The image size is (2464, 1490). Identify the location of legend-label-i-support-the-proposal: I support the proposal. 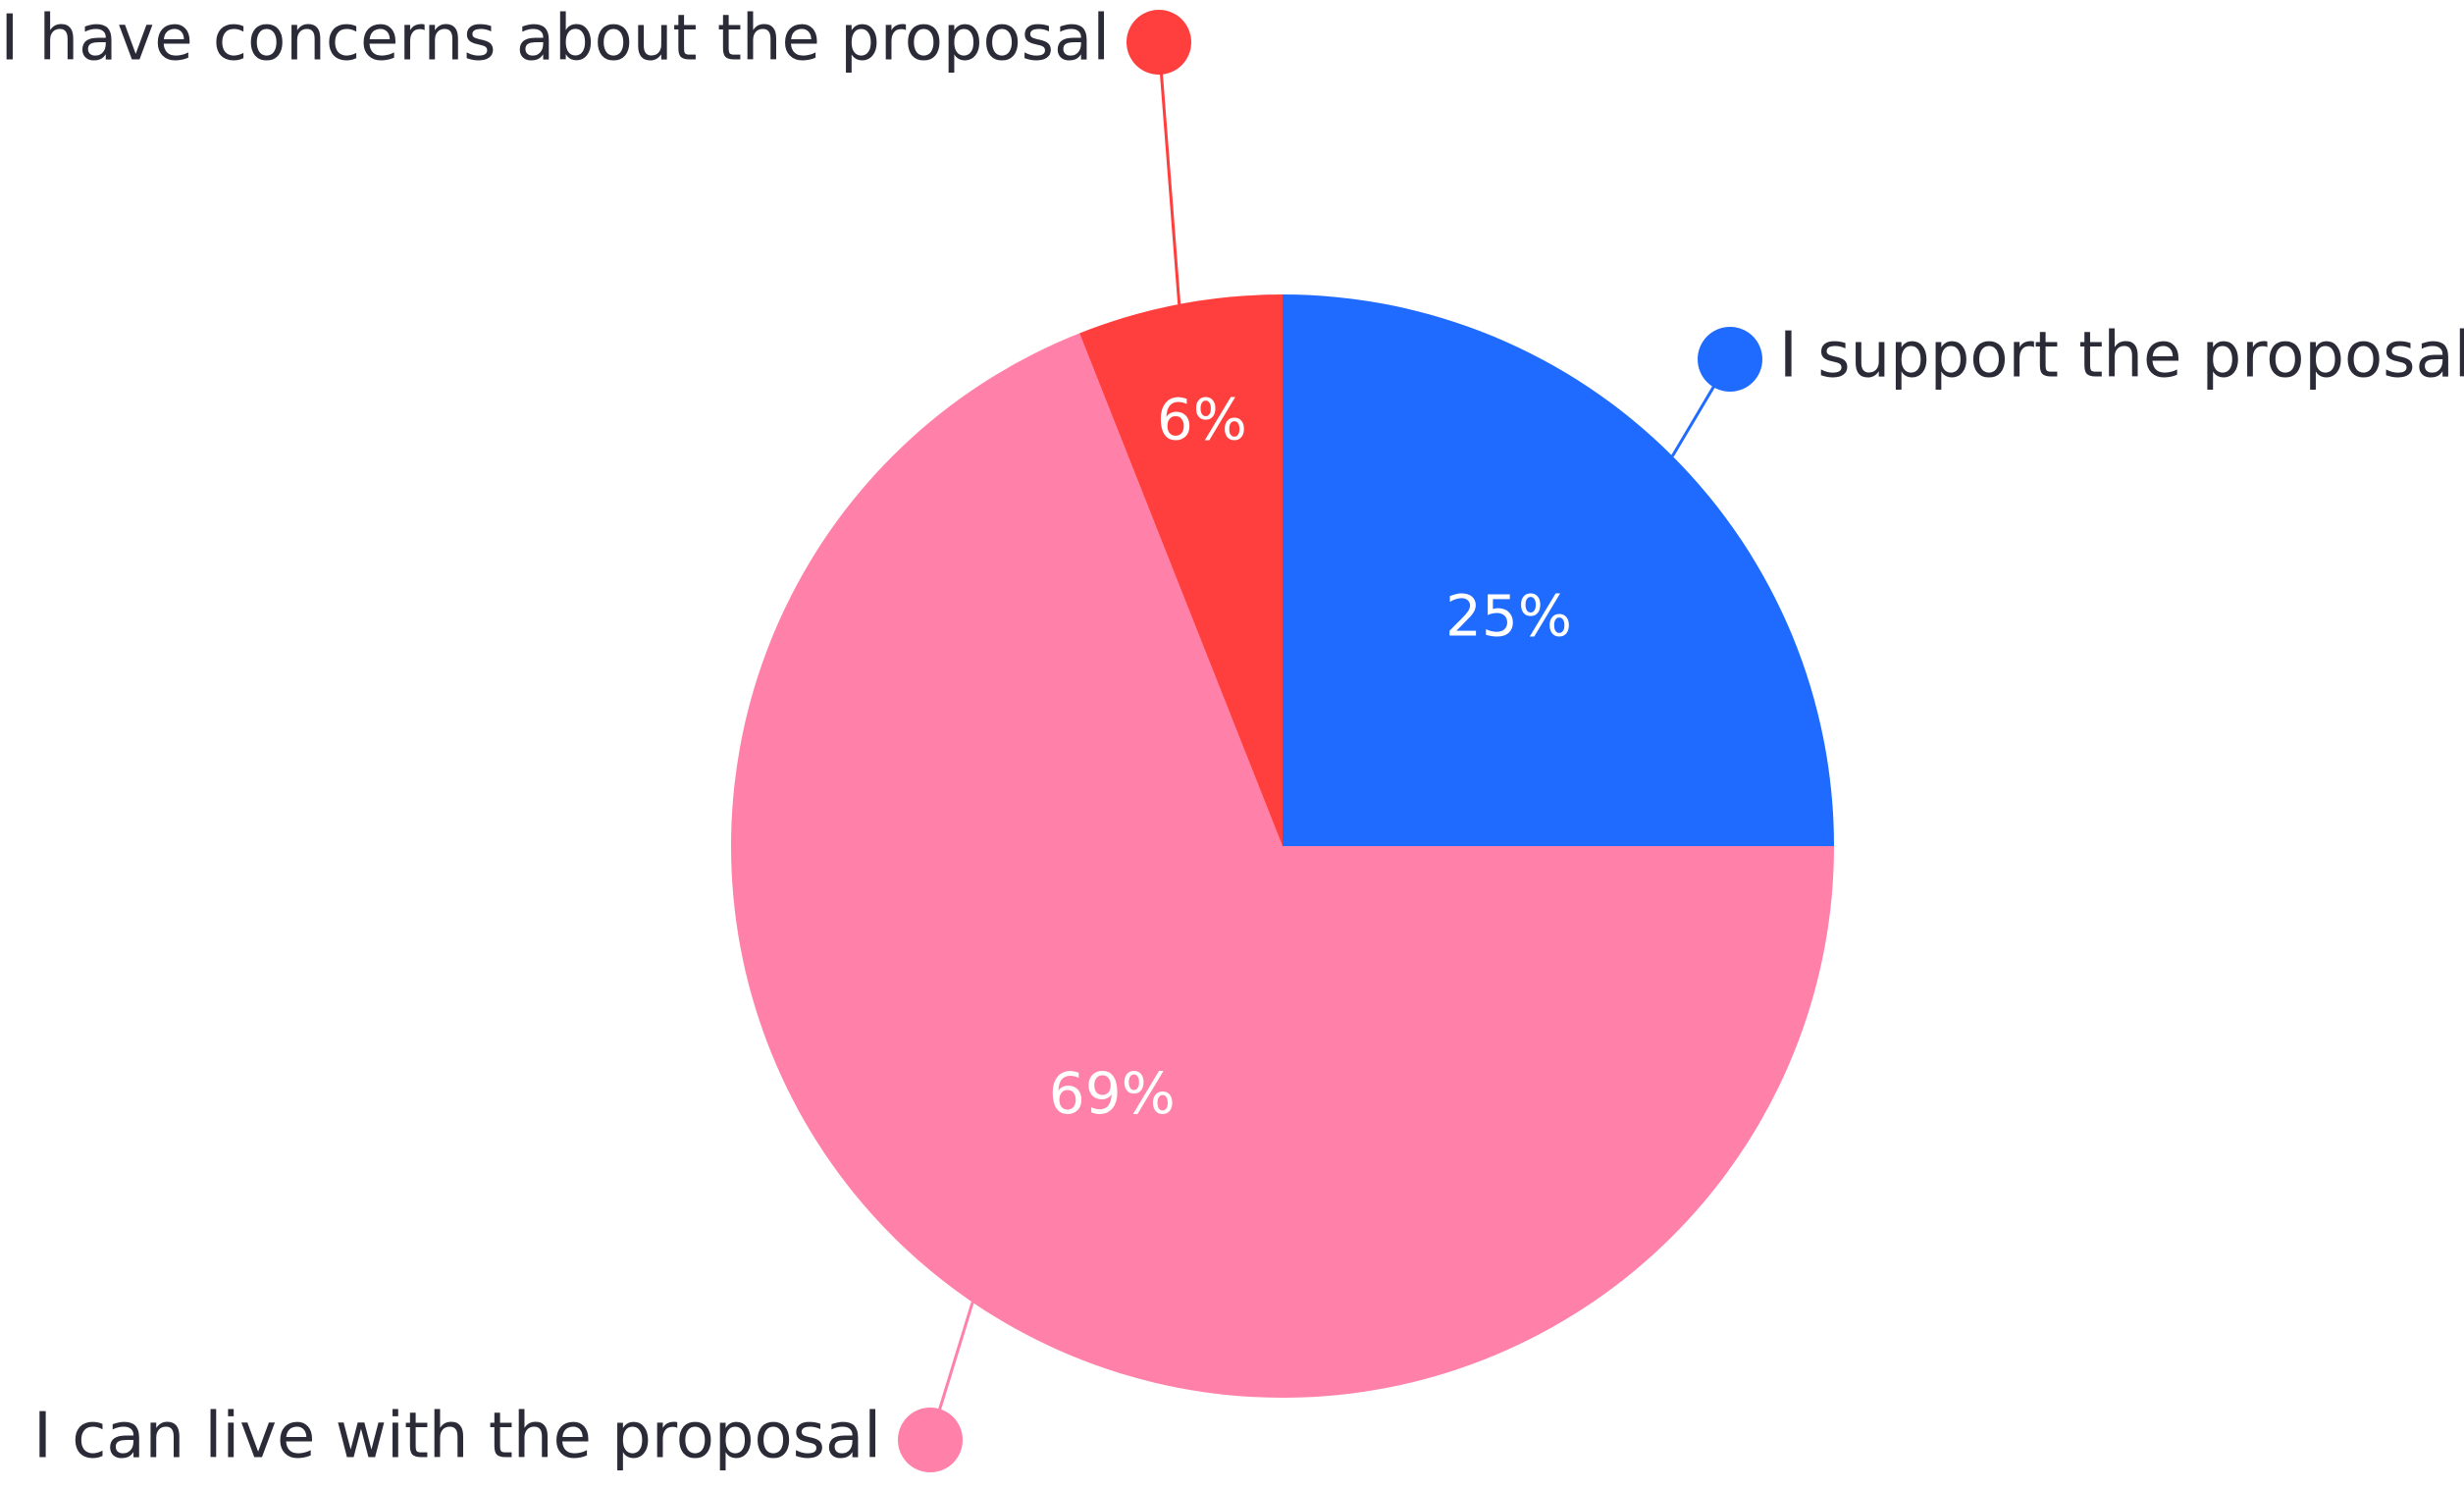
(2121, 356).